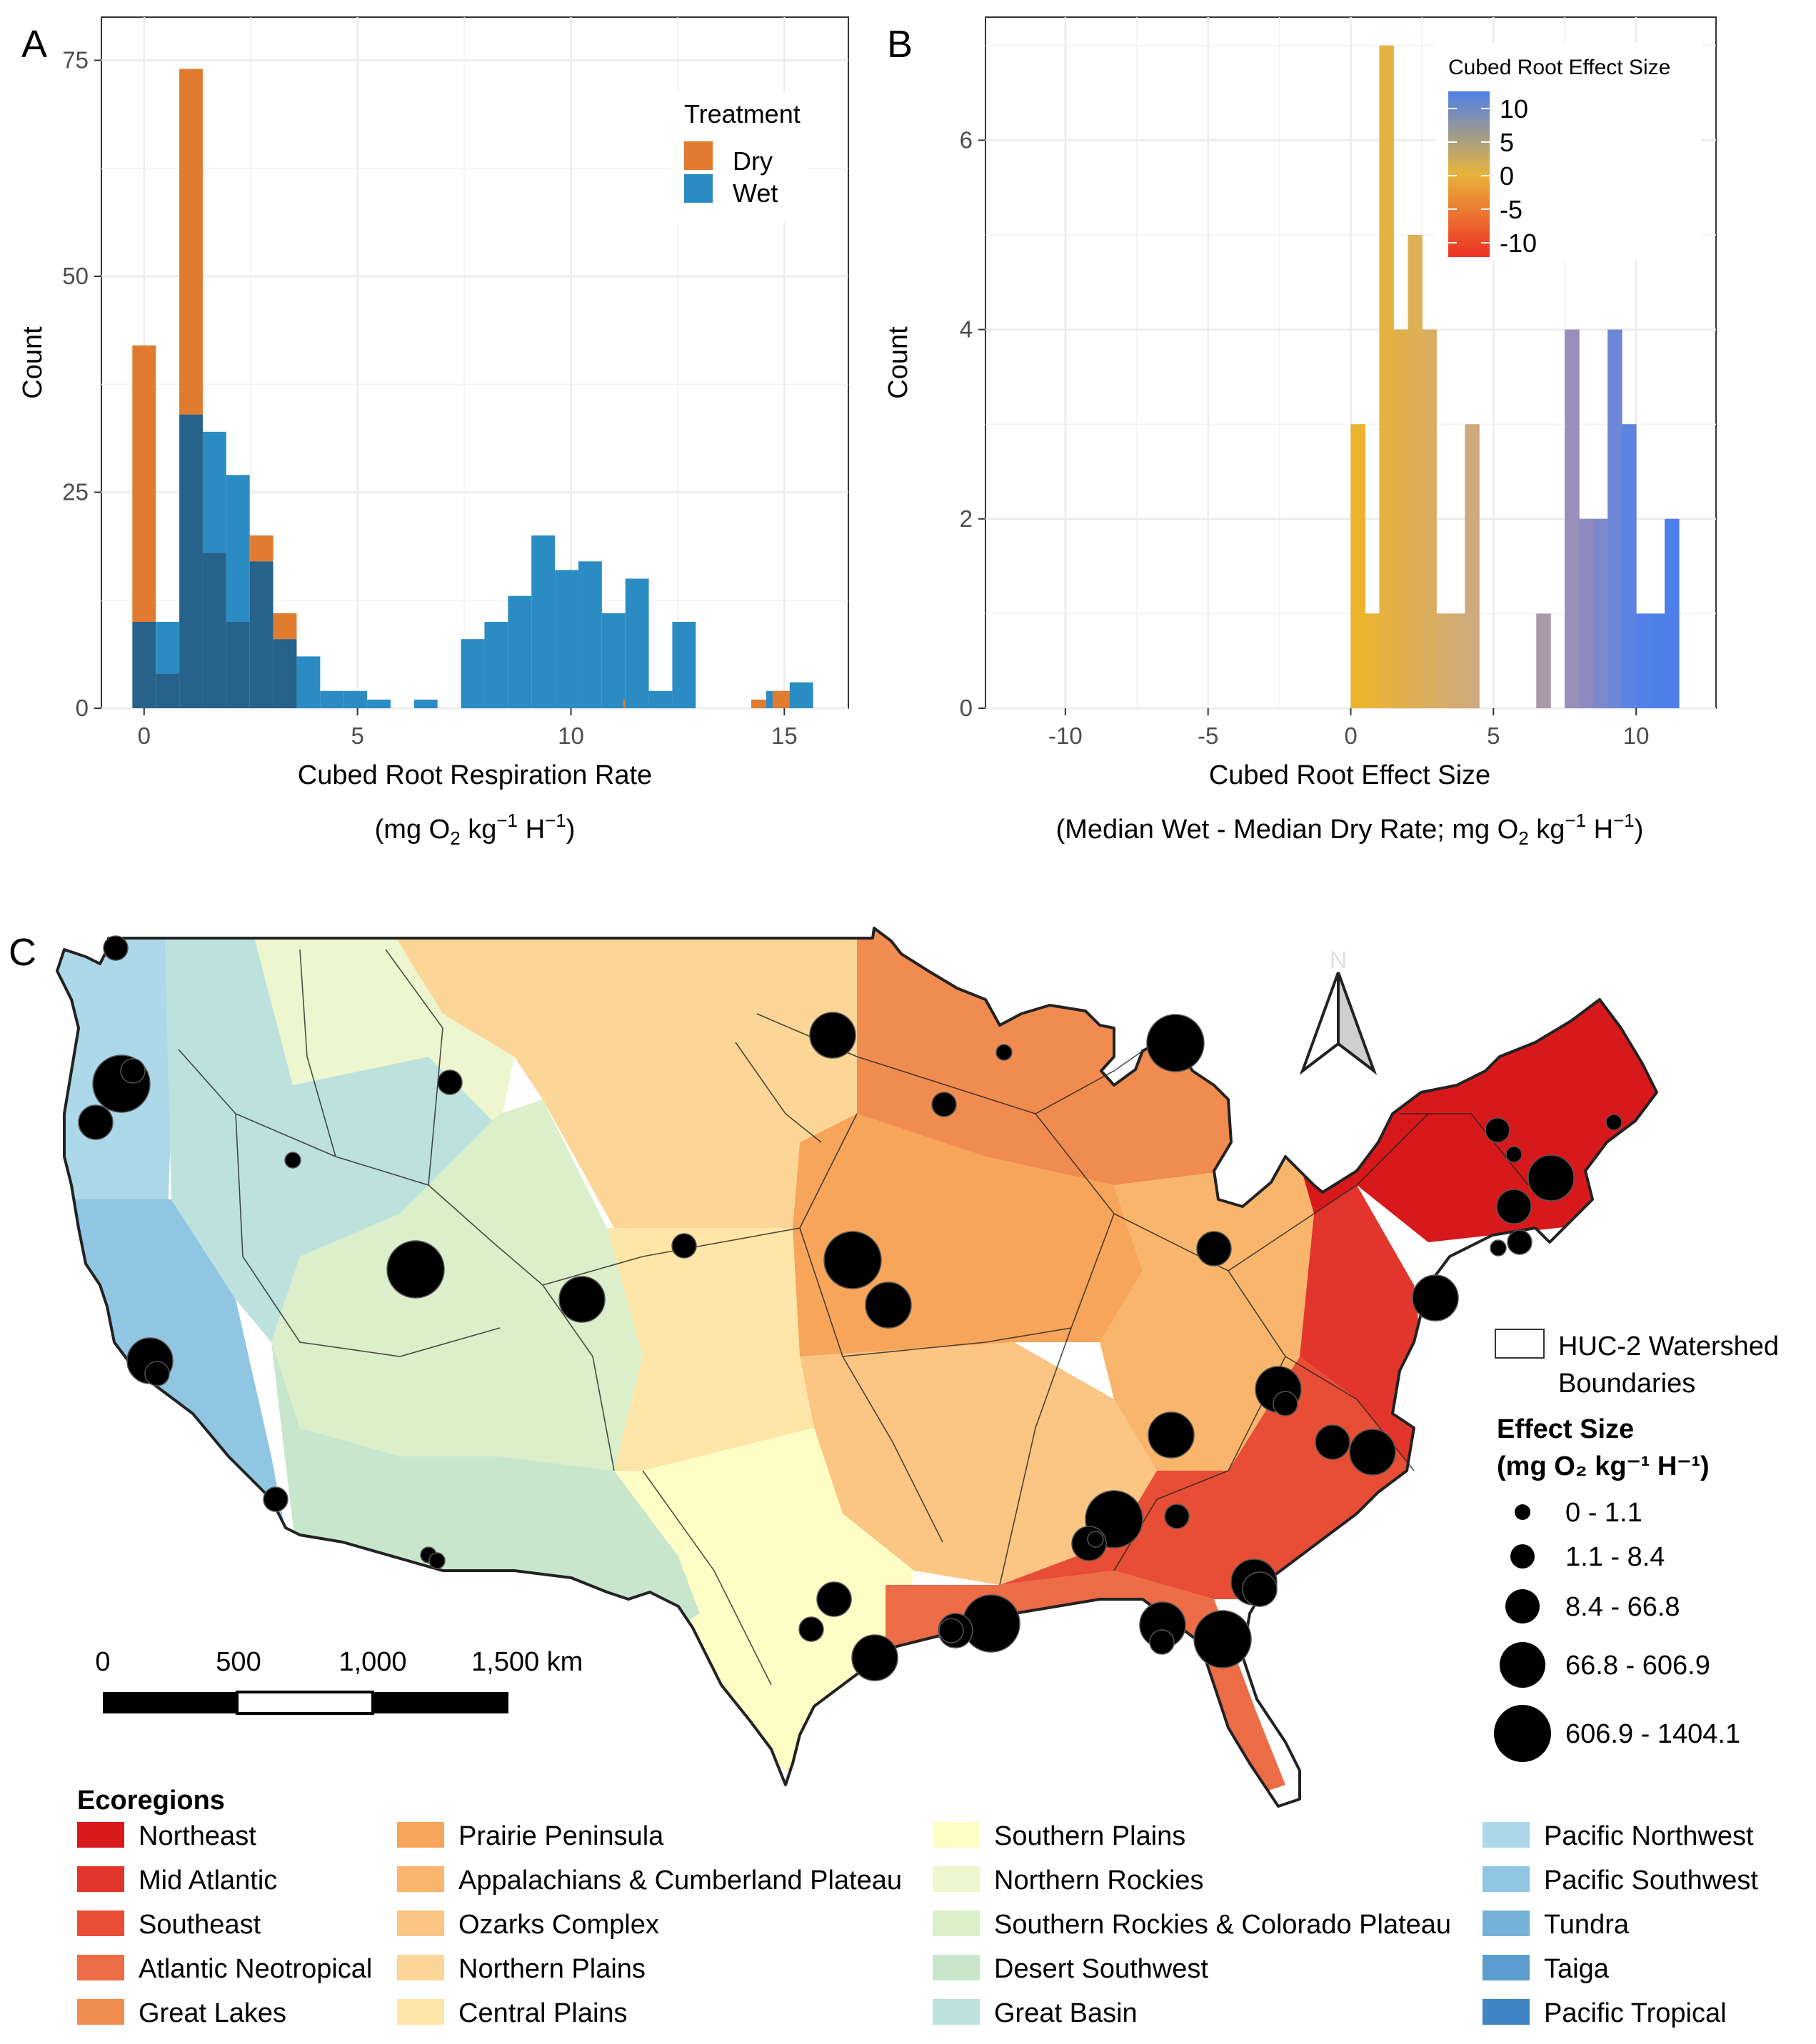 This screenshot has width=1816, height=2044. Describe the element at coordinates (1350, 736) in the screenshot. I see `panel-b-tick-label-x: 0` at that location.